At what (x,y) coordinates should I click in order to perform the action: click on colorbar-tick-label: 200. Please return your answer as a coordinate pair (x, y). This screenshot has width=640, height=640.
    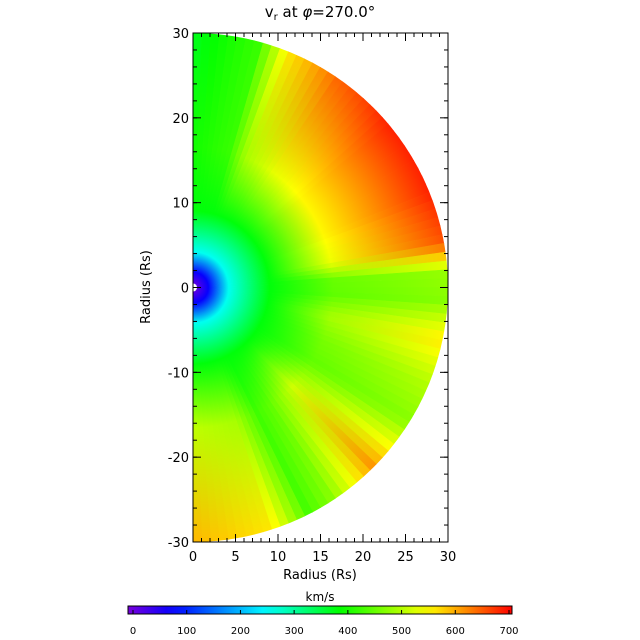
    Looking at the image, I should click on (240, 631).